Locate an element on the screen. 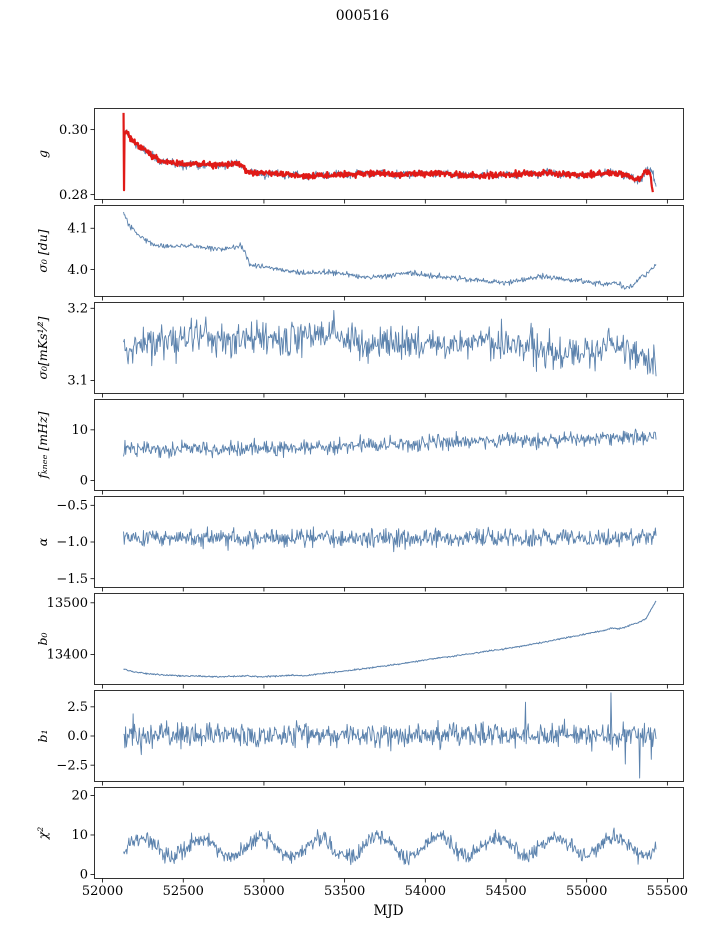 This screenshot has height=936, width=725. series-line-chi2 is located at coordinates (390, 846).